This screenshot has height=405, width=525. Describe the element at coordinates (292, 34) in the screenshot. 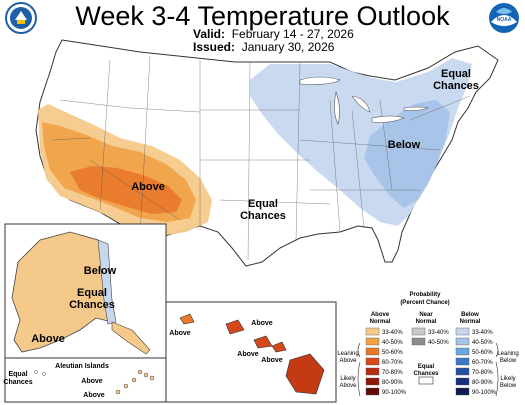

I see `valid-dates: February 14 - 27, 2026` at that location.